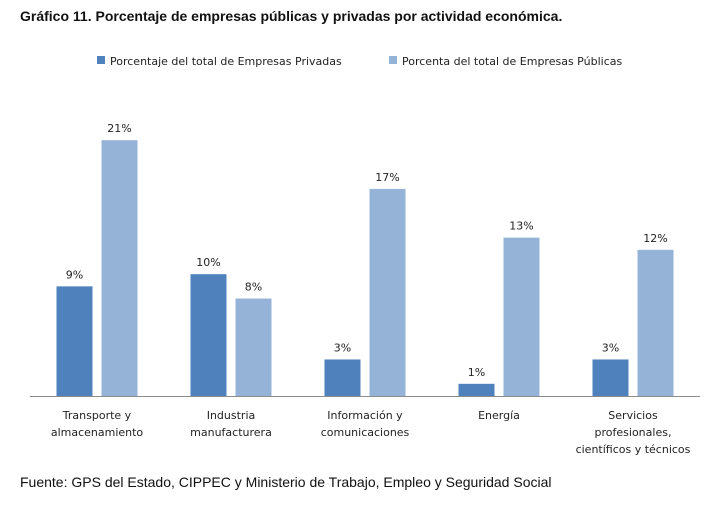 The height and width of the screenshot is (512, 725). What do you see at coordinates (655, 322) in the screenshot?
I see `bar-s2-c5` at bounding box center [655, 322].